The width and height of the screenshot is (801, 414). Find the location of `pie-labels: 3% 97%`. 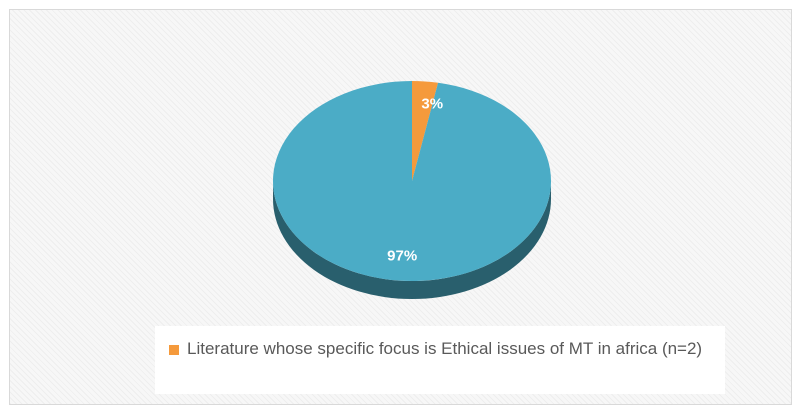

pie-labels: 3% 97% is located at coordinates (415, 179).